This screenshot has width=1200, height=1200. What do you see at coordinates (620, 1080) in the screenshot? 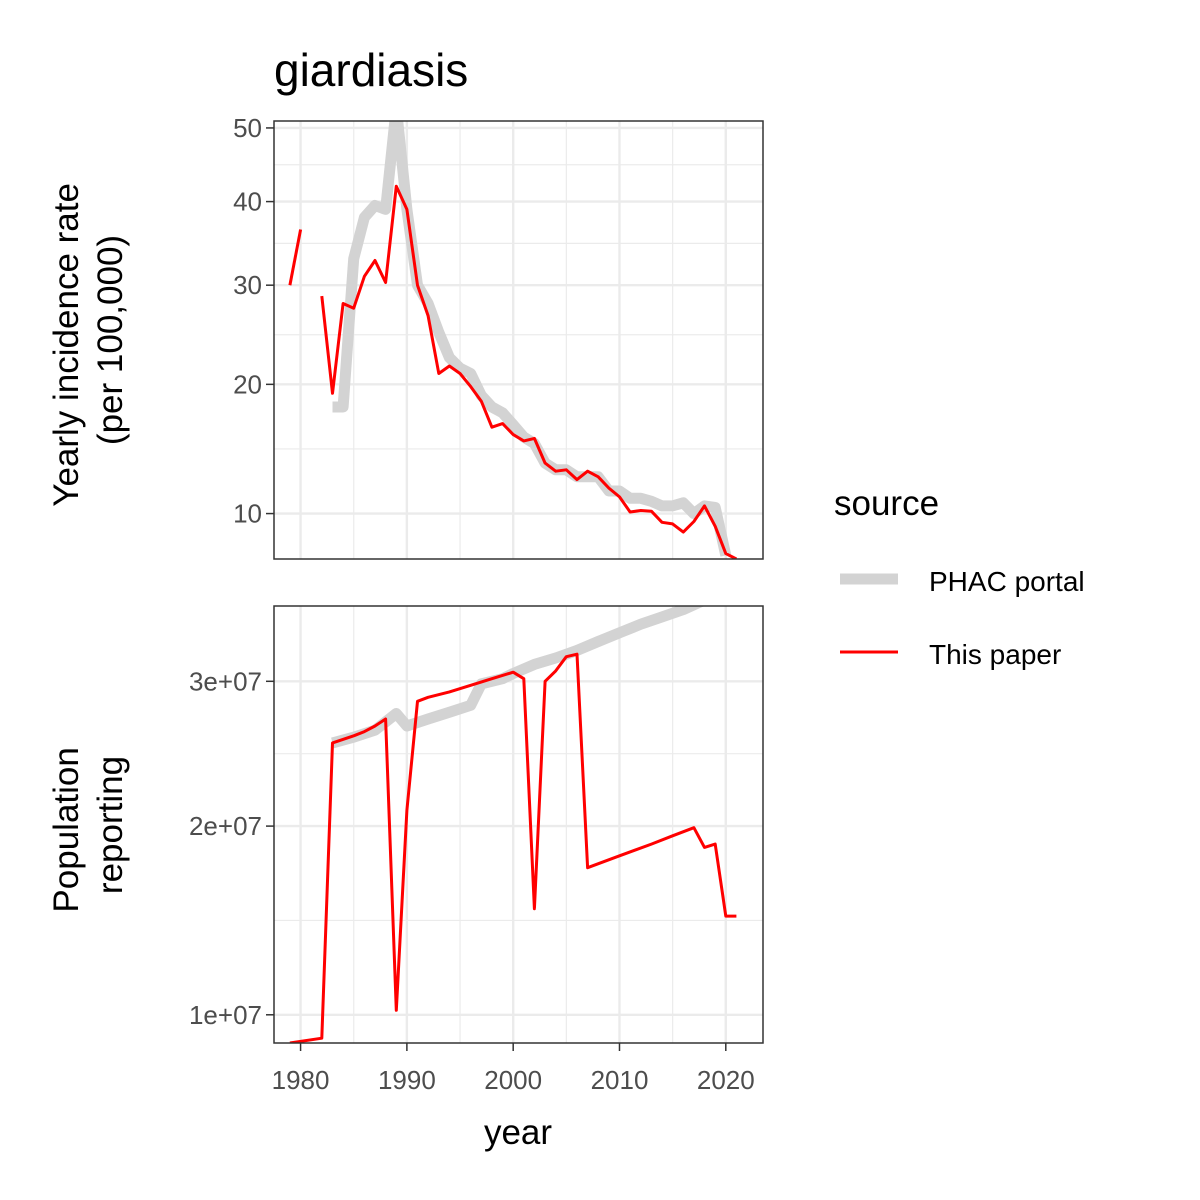
I see `x-tick-label: 2010` at bounding box center [620, 1080].